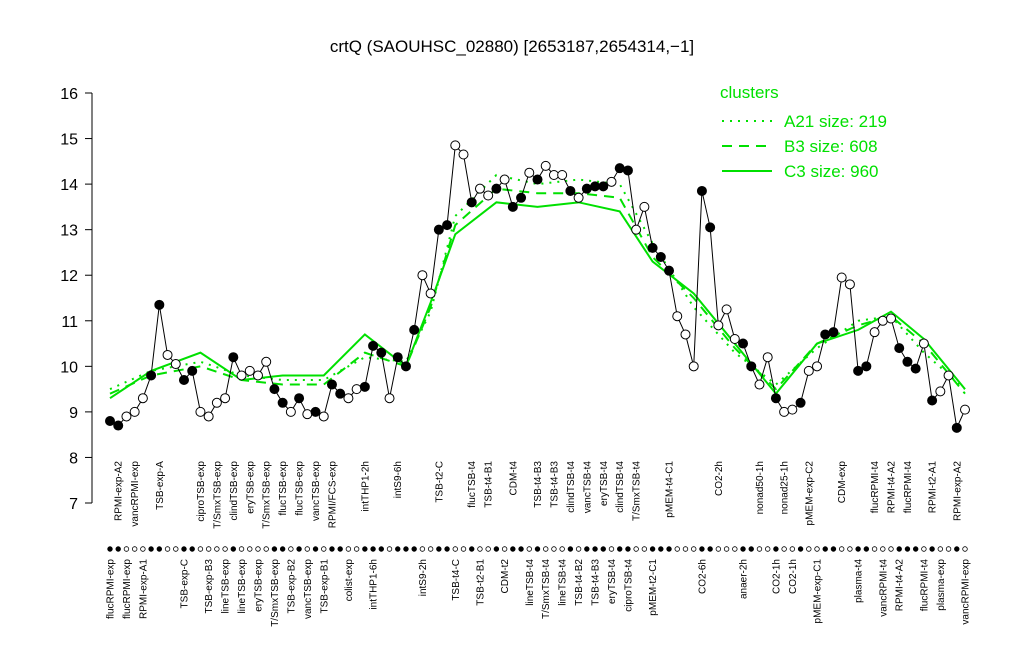  I want to click on x-tick-label: TSB-exp-B2, so click(291, 586).